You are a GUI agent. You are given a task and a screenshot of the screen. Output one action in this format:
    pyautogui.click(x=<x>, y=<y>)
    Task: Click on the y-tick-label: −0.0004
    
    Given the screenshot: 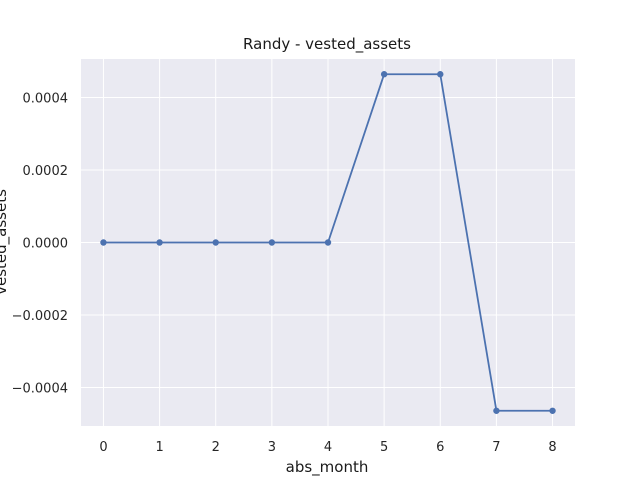 What is the action you would take?
    pyautogui.click(x=40, y=389)
    